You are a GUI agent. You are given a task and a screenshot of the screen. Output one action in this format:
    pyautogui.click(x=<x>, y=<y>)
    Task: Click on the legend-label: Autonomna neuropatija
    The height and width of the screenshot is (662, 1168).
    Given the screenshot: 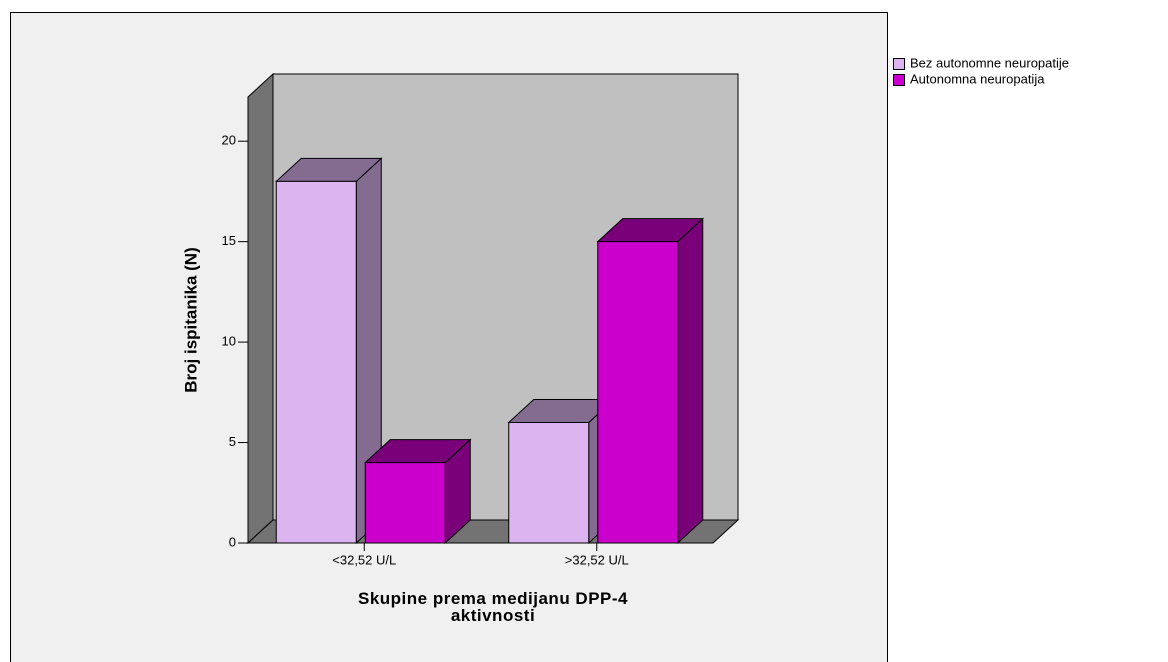 What is the action you would take?
    pyautogui.click(x=977, y=78)
    